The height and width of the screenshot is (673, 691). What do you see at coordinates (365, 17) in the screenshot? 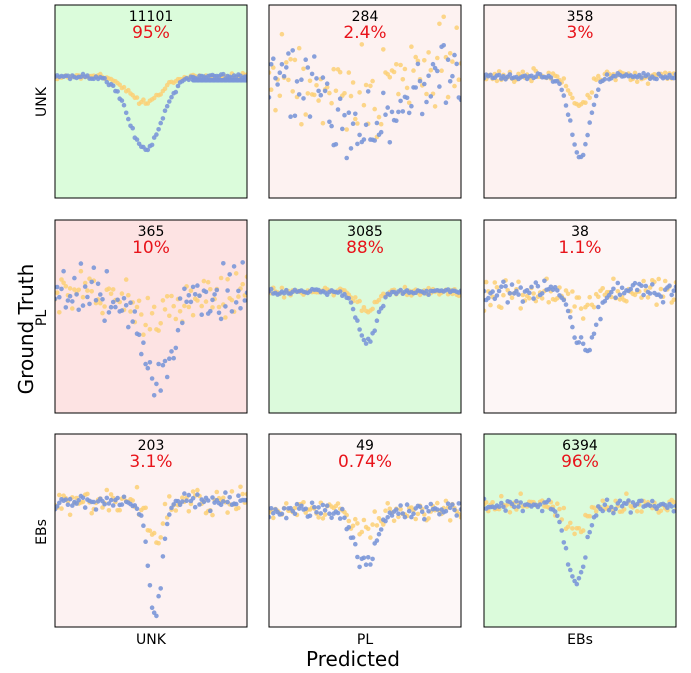
I see `cell-count: 284` at bounding box center [365, 17].